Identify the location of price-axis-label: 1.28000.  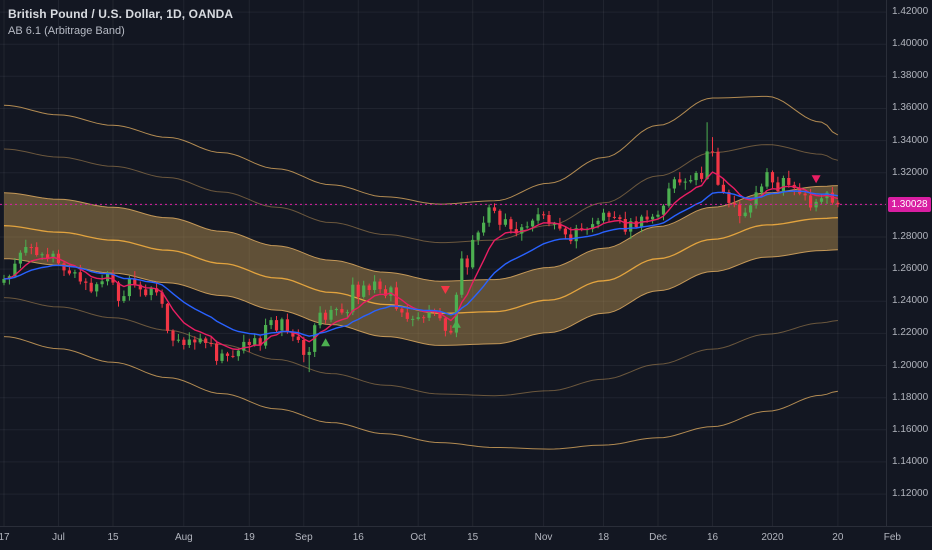
(910, 236).